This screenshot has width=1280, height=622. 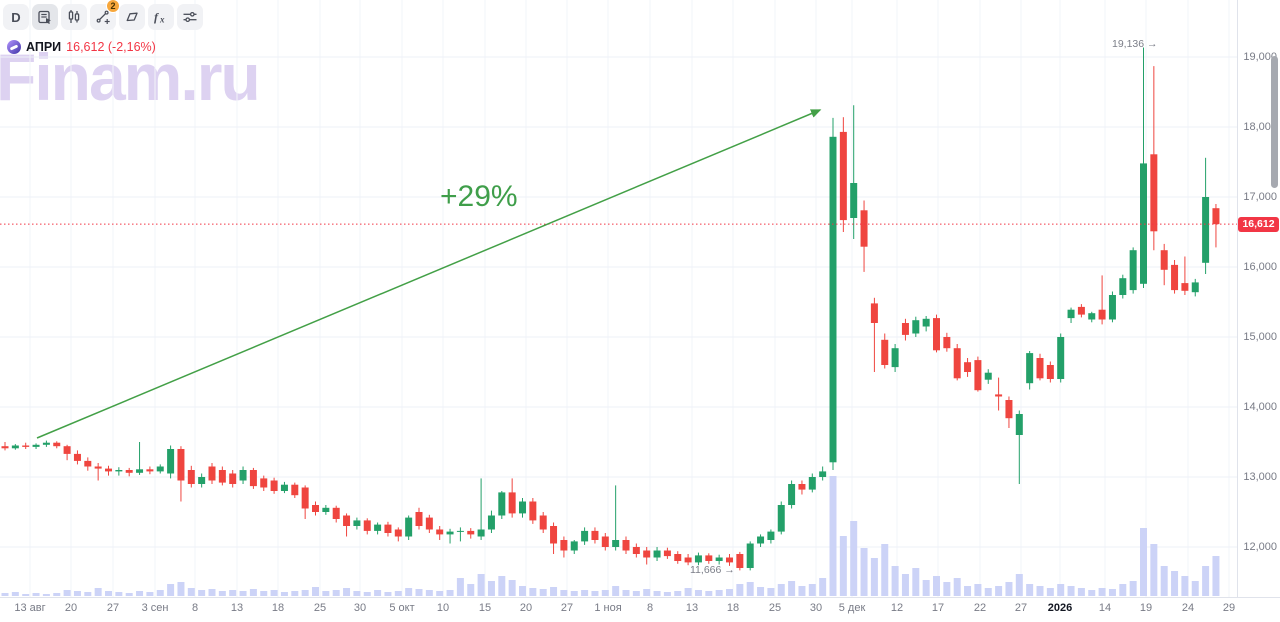 What do you see at coordinates (1188, 608) in the screenshot?
I see `time-axis-label: 24` at bounding box center [1188, 608].